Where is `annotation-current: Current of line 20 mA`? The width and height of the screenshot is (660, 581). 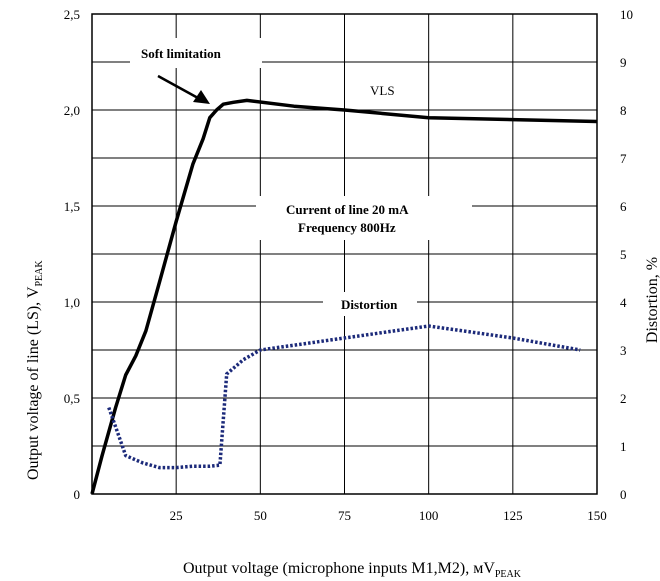 annotation-current: Current of line 20 mA is located at coordinates (347, 209).